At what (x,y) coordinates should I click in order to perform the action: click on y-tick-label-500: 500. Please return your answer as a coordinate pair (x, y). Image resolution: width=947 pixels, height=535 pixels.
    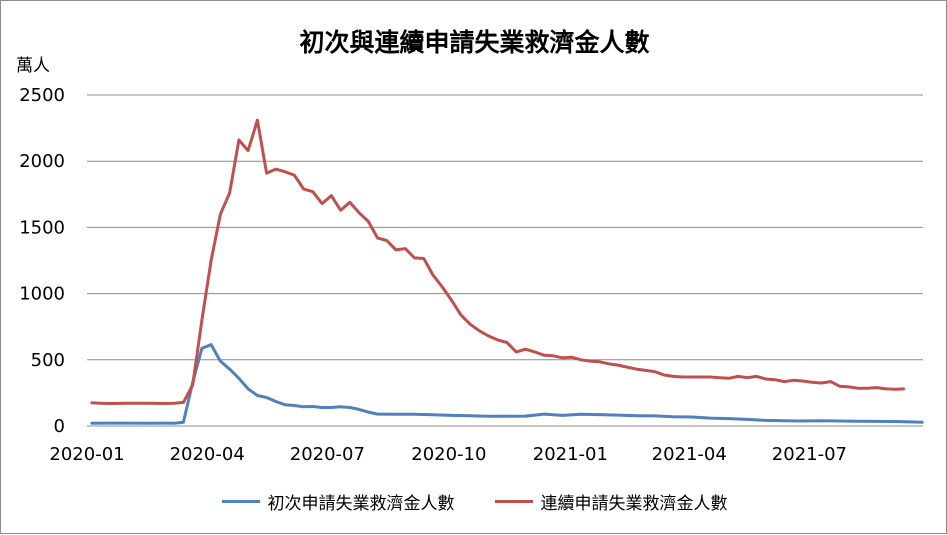
    Looking at the image, I should click on (48, 360).